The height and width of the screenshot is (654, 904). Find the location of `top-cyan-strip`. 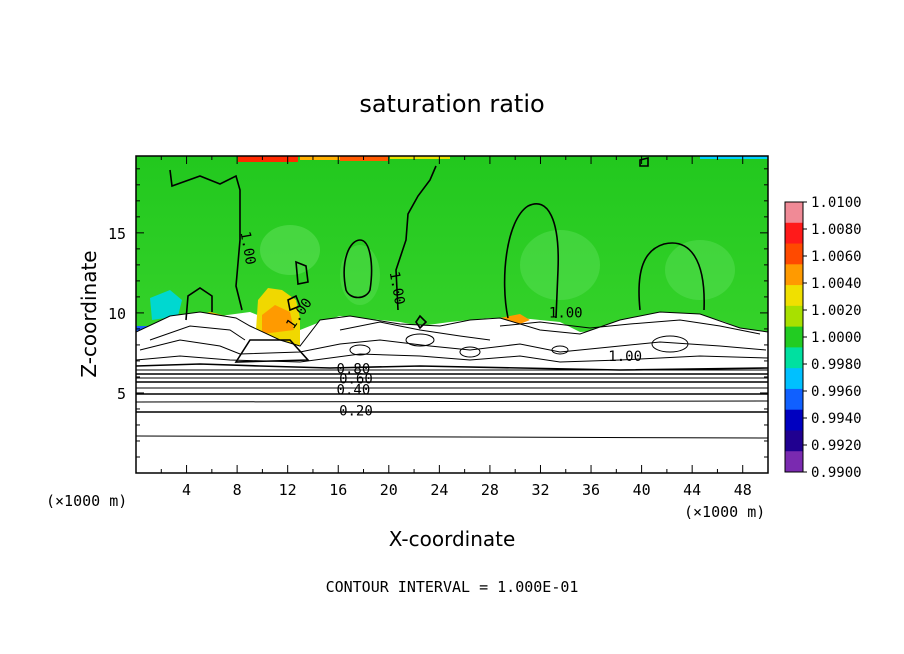

top-cyan-strip is located at coordinates (734, 157).